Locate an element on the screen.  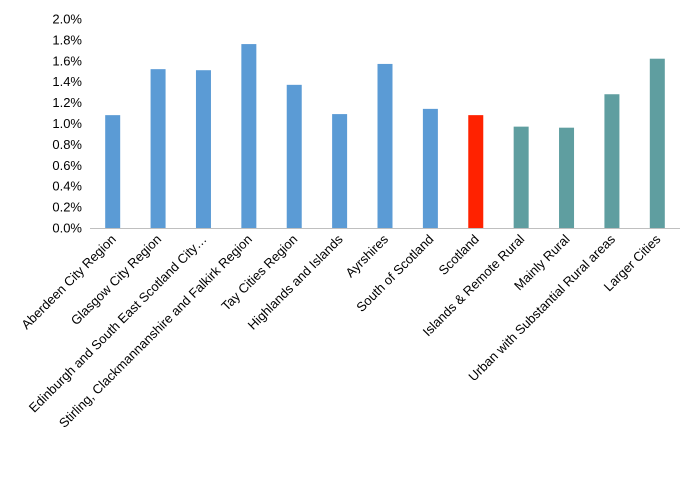
y-tick-label: 1.2% is located at coordinates (67, 102).